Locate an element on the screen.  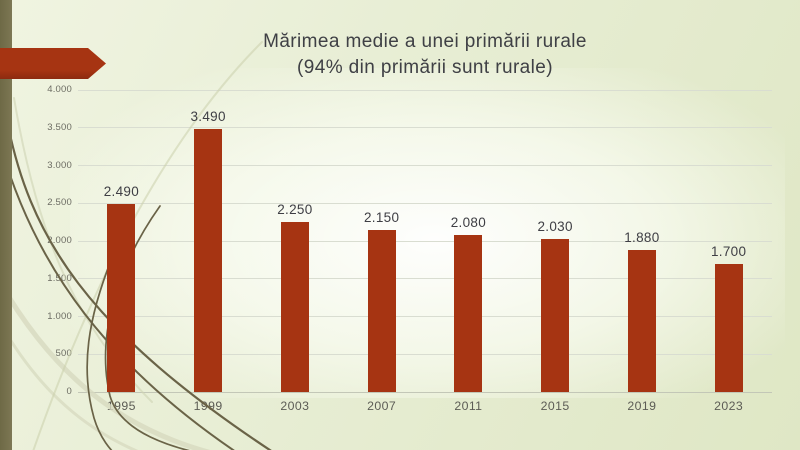
bar-value-label: 3.490 is located at coordinates (208, 116).